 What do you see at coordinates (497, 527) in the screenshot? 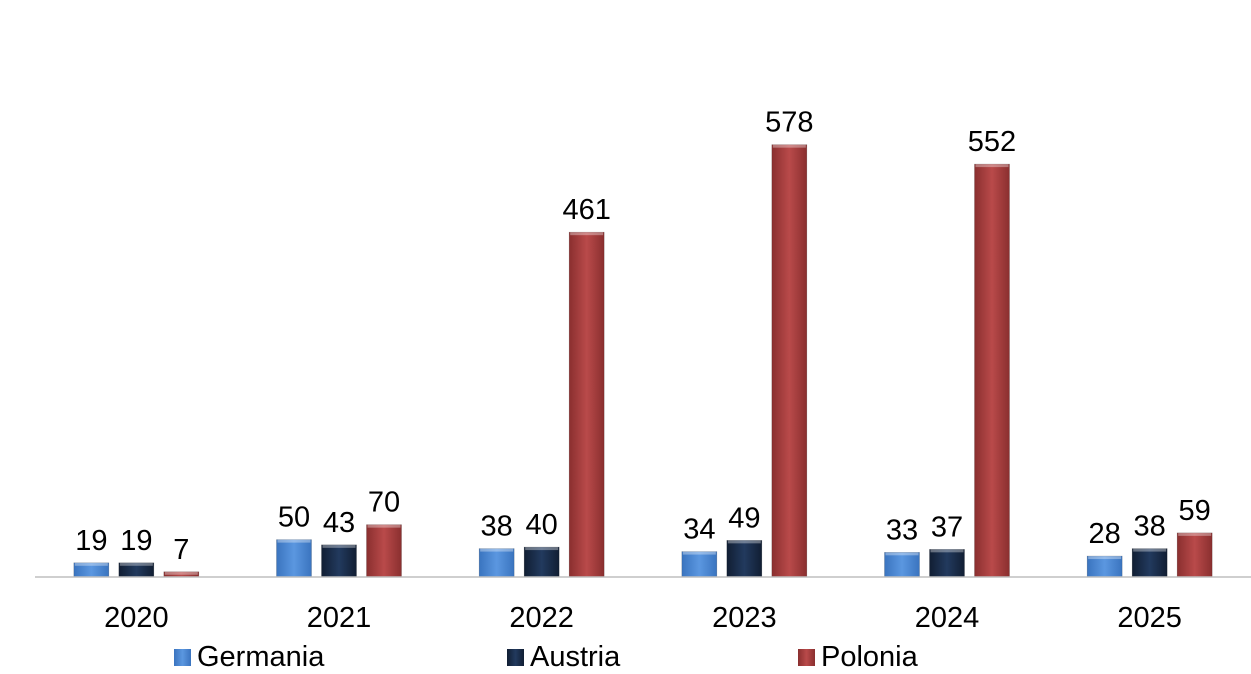
I see `data-label-germania-2022: 38` at bounding box center [497, 527].